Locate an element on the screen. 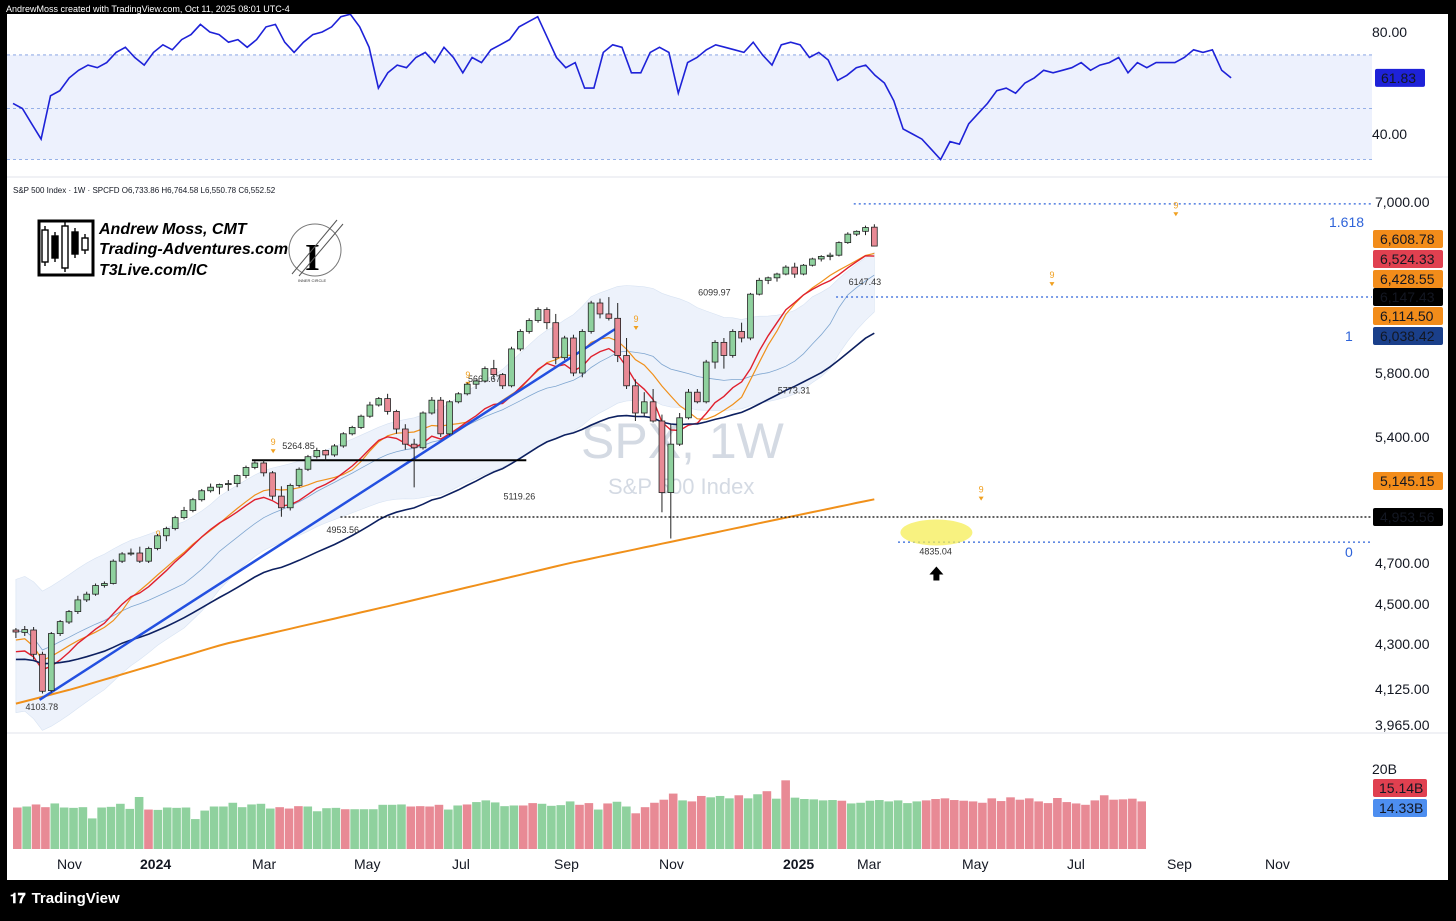  tradingview-footer: 𝟏𝟕 TradingView is located at coordinates (65, 898).